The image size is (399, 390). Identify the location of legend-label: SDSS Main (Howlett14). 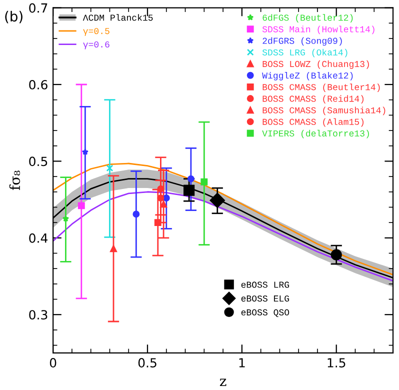
(318, 30).